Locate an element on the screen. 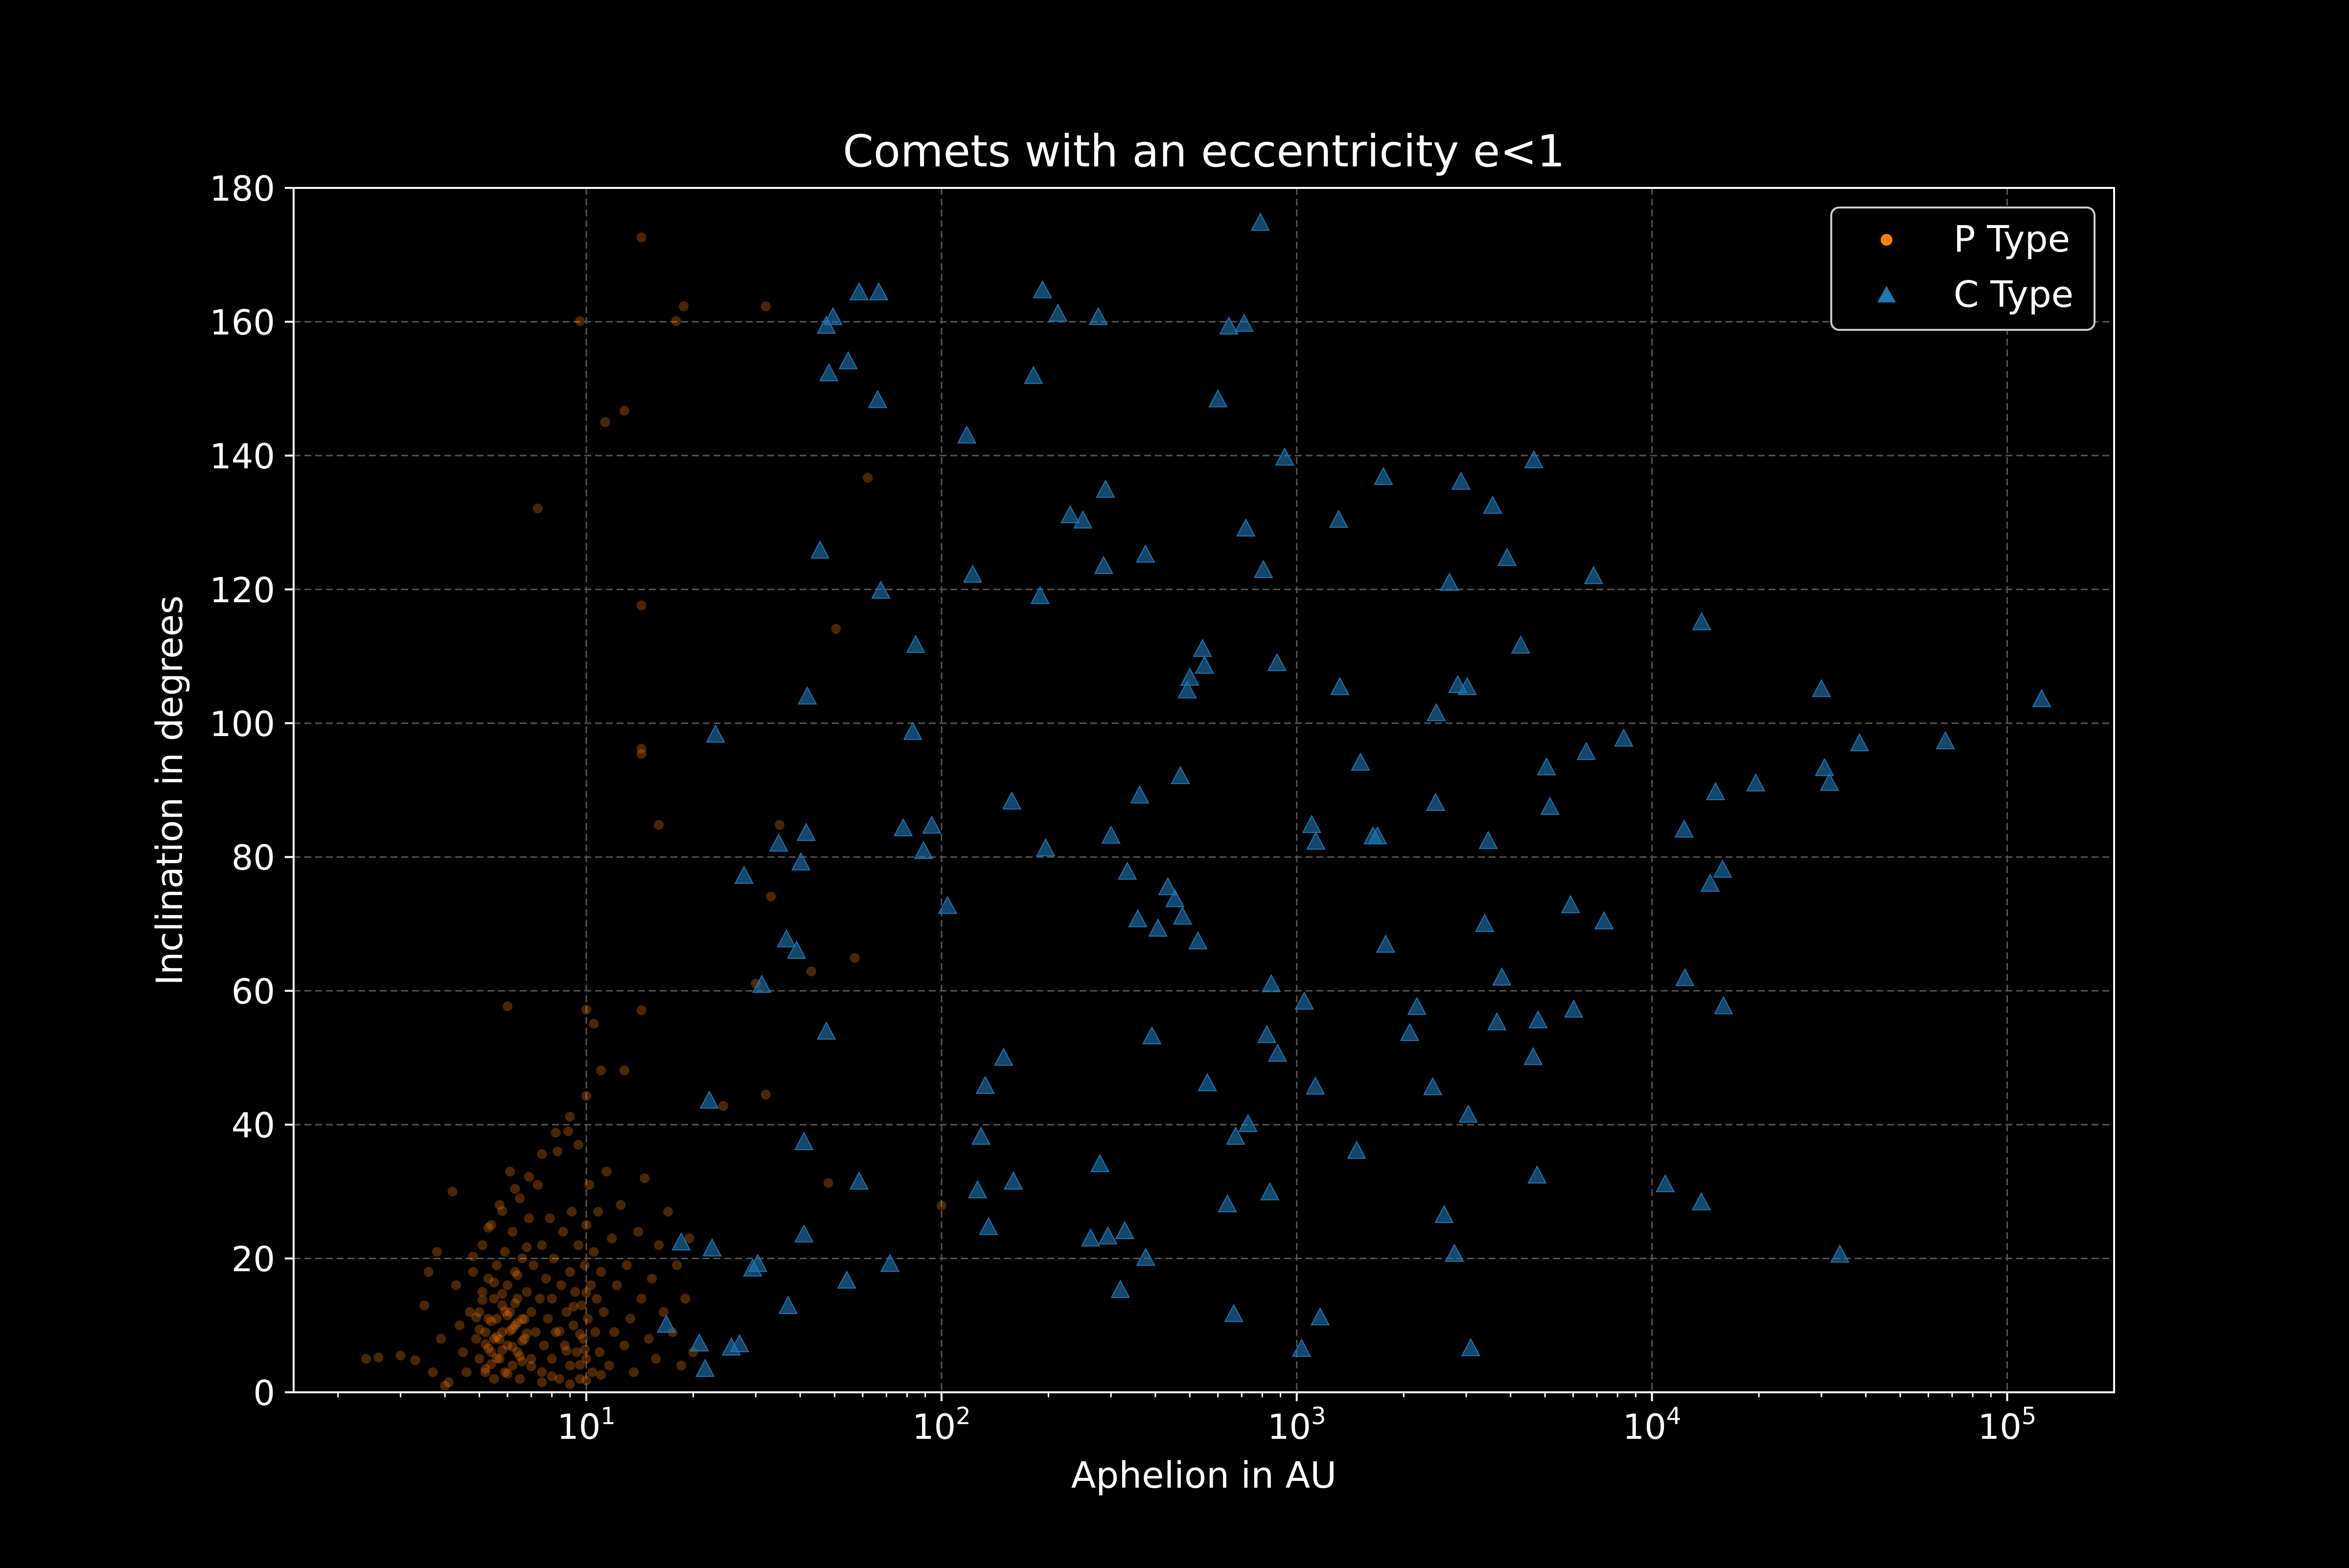 The width and height of the screenshot is (2349, 1568). legend-c-type-marker is located at coordinates (1886, 294).